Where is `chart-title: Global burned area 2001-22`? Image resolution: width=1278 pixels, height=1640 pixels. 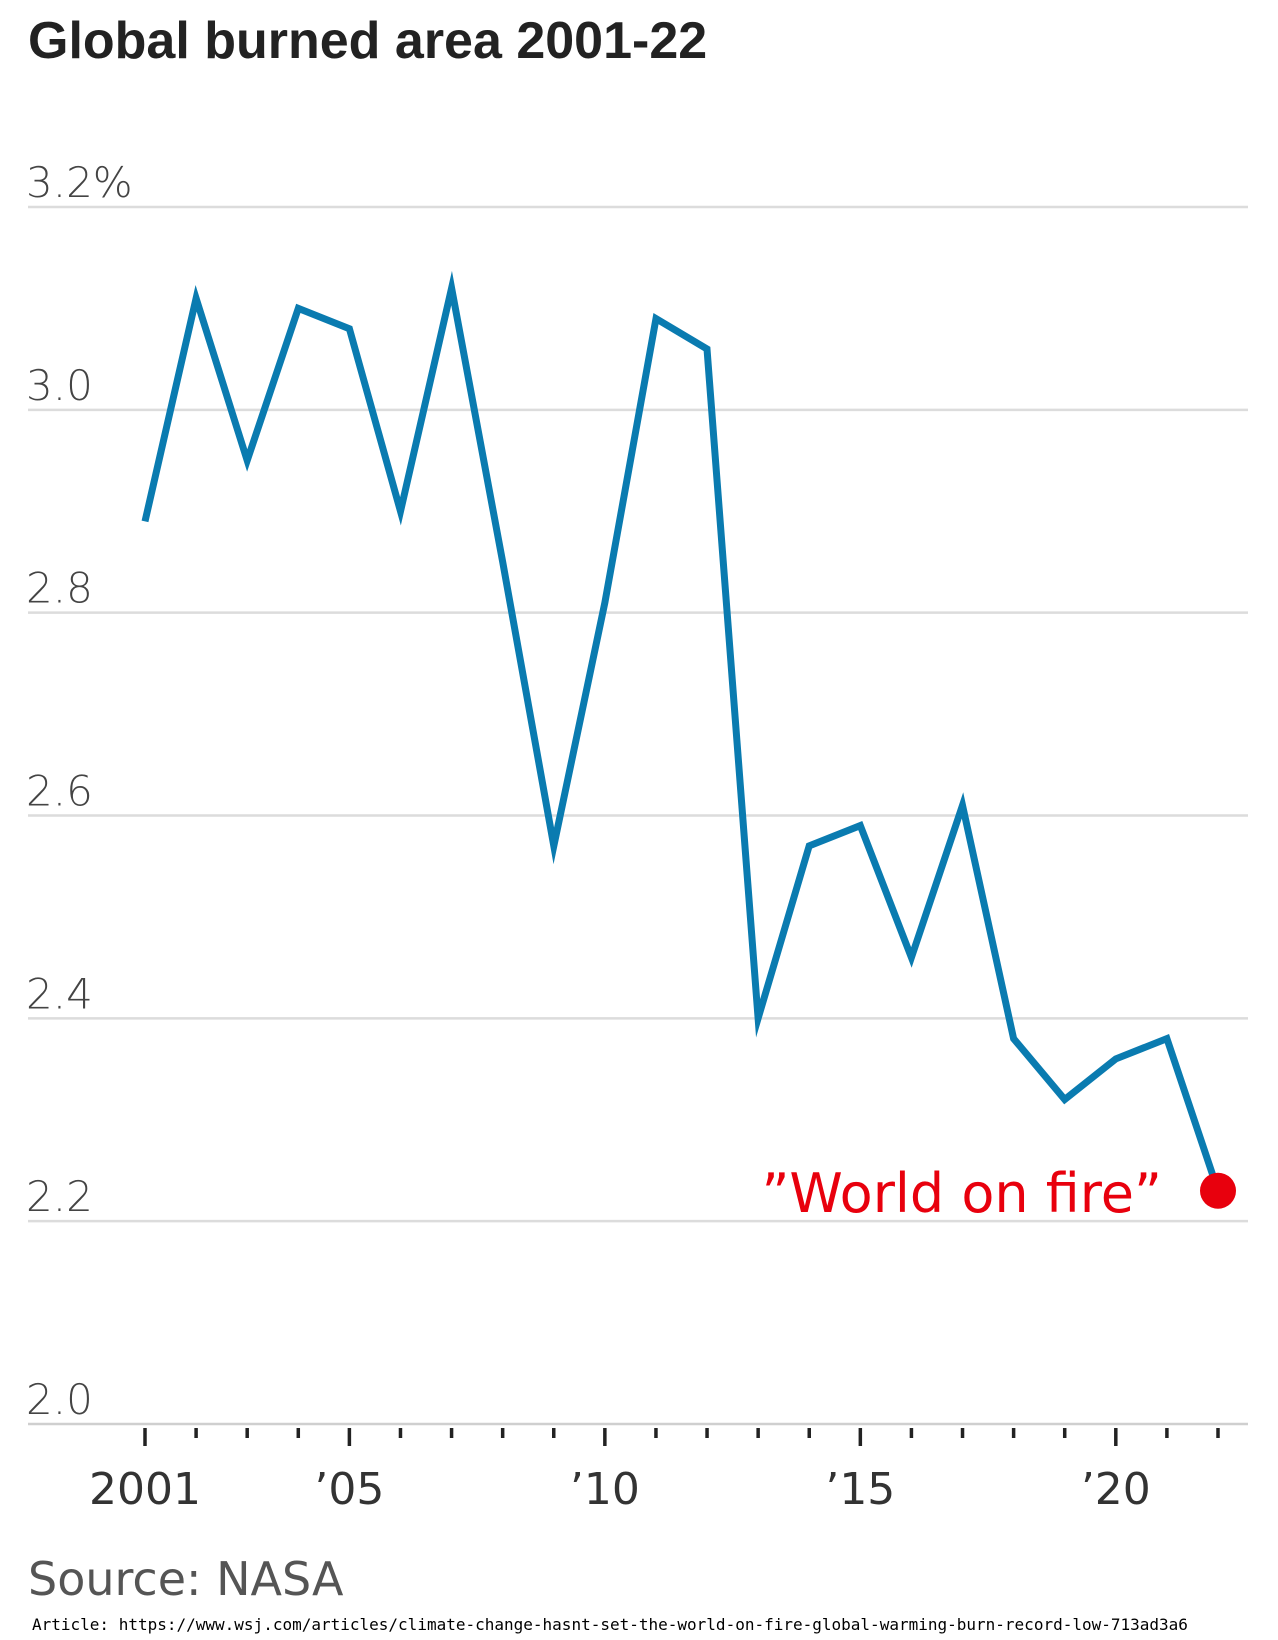
chart-title: Global burned area 2001-22 is located at coordinates (367, 41).